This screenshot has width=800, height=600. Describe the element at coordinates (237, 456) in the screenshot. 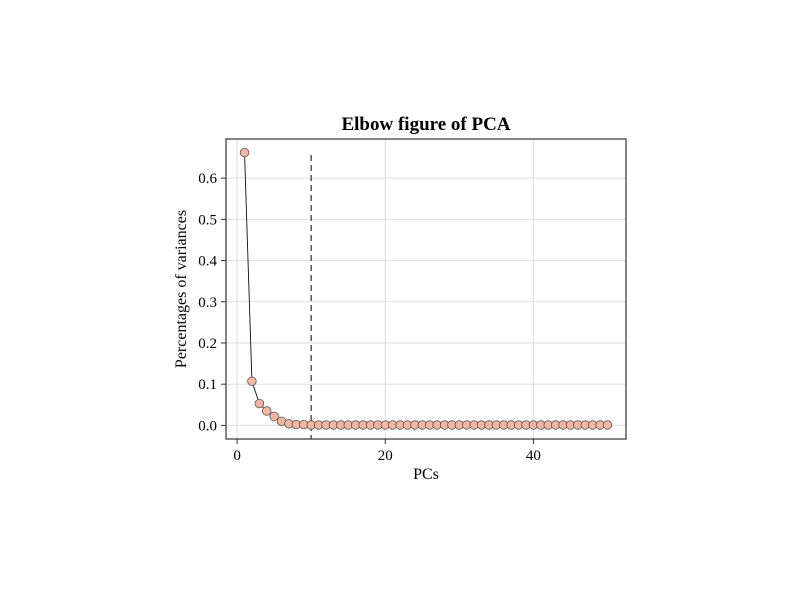

I see `x-tick-label: 0` at that location.